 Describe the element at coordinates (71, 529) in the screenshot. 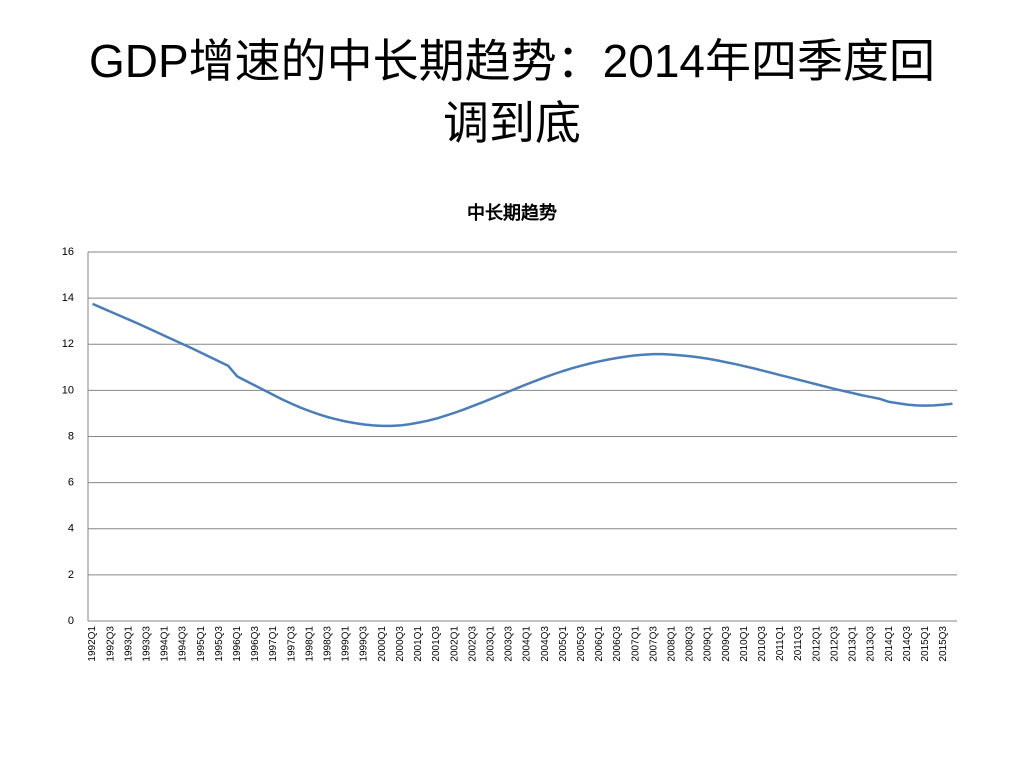

I see `y-tick-label: 4` at that location.